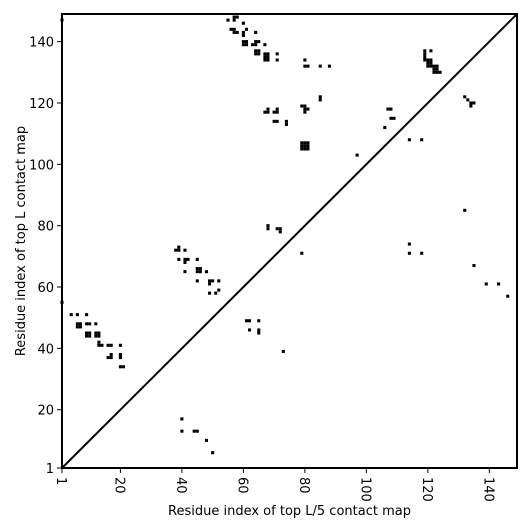  I want to click on y-tick-label: 20, so click(45, 411).